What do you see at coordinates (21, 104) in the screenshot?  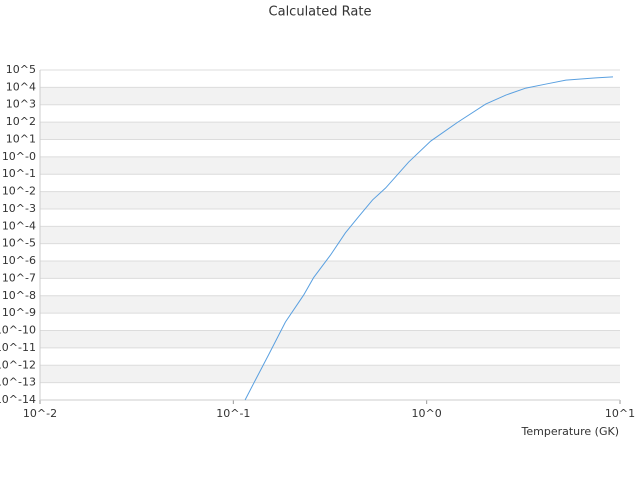 I see `y-tick-label: 10^3` at bounding box center [21, 104].